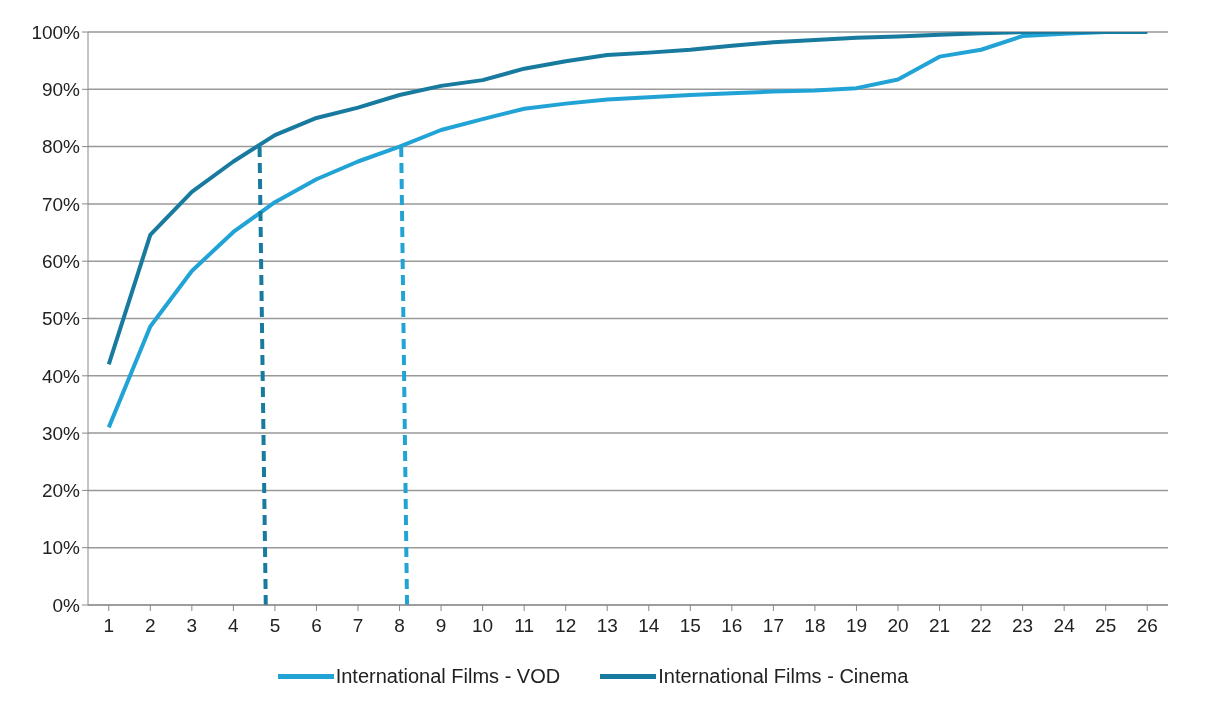 This screenshot has height=711, width=1206. I want to click on x-tick-label: 9, so click(441, 626).